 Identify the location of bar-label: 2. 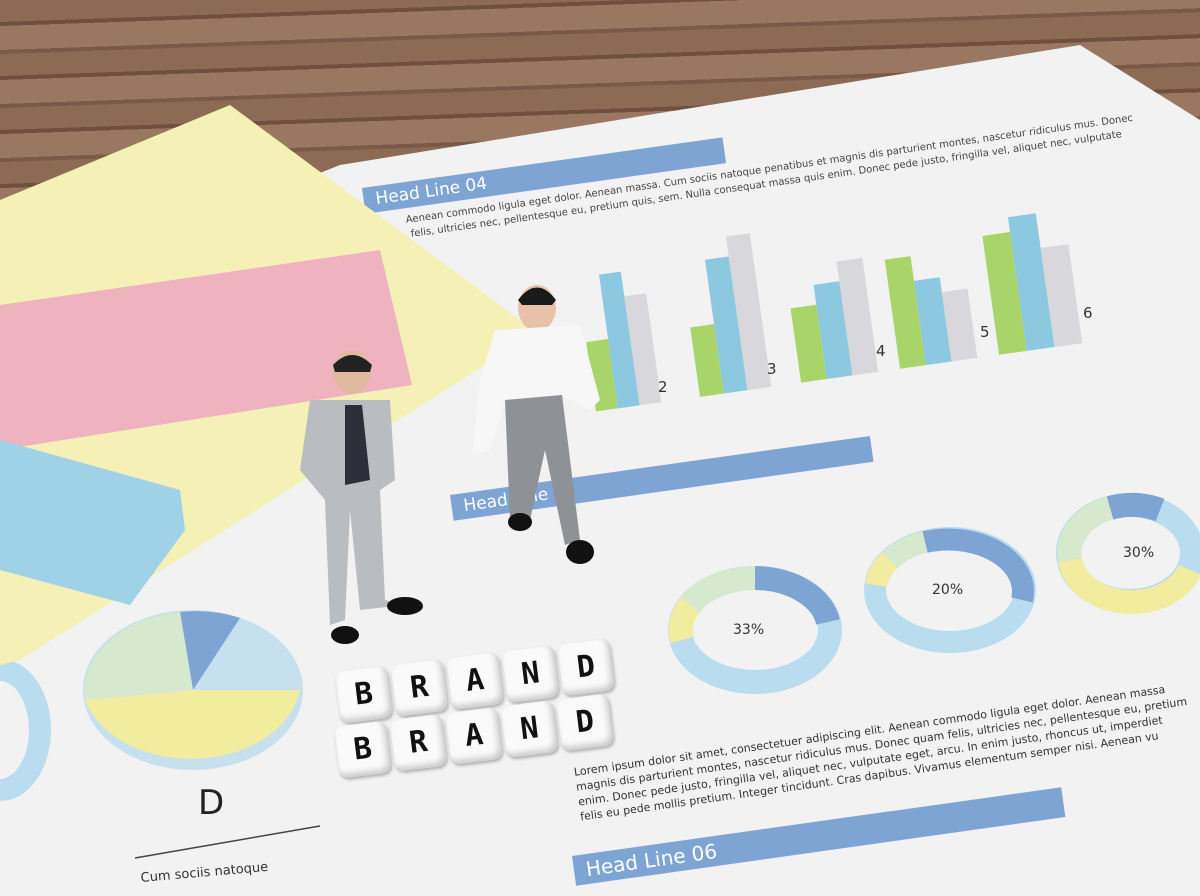
(663, 387).